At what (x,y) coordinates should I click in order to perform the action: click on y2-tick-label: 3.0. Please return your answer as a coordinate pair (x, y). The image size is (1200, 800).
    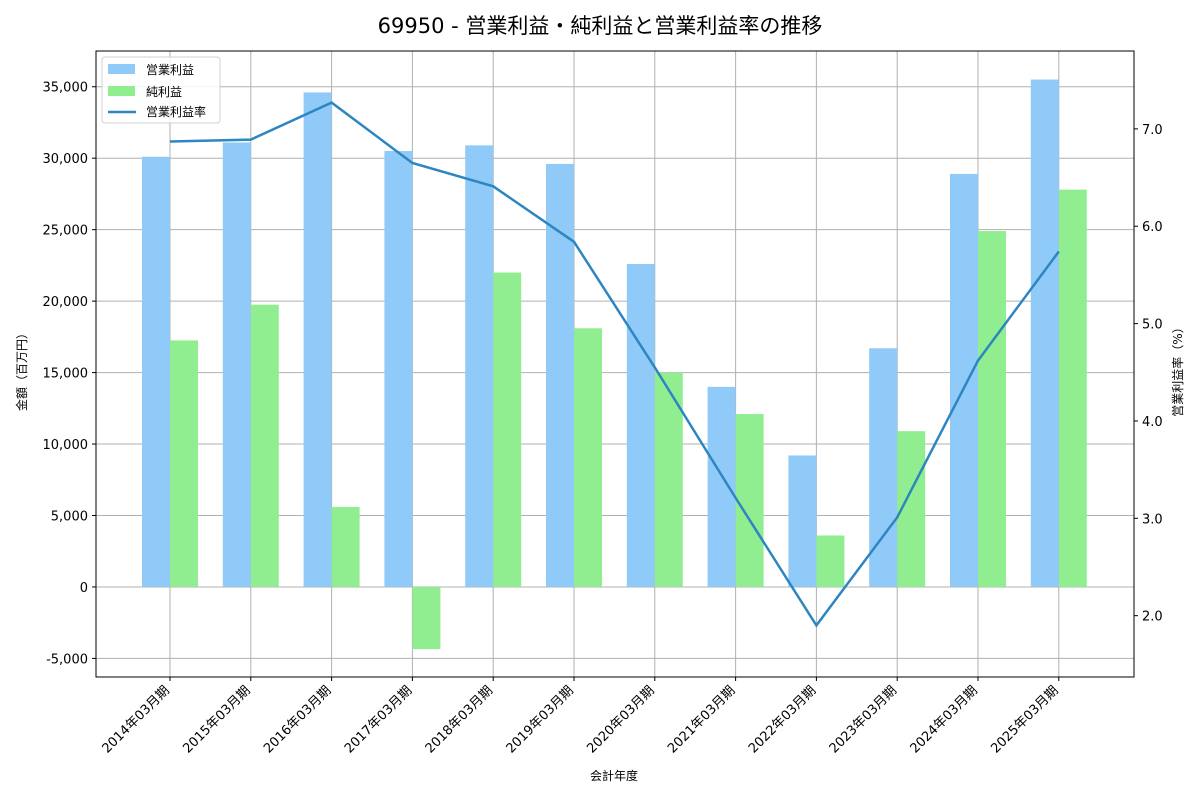
    Looking at the image, I should click on (1152, 519).